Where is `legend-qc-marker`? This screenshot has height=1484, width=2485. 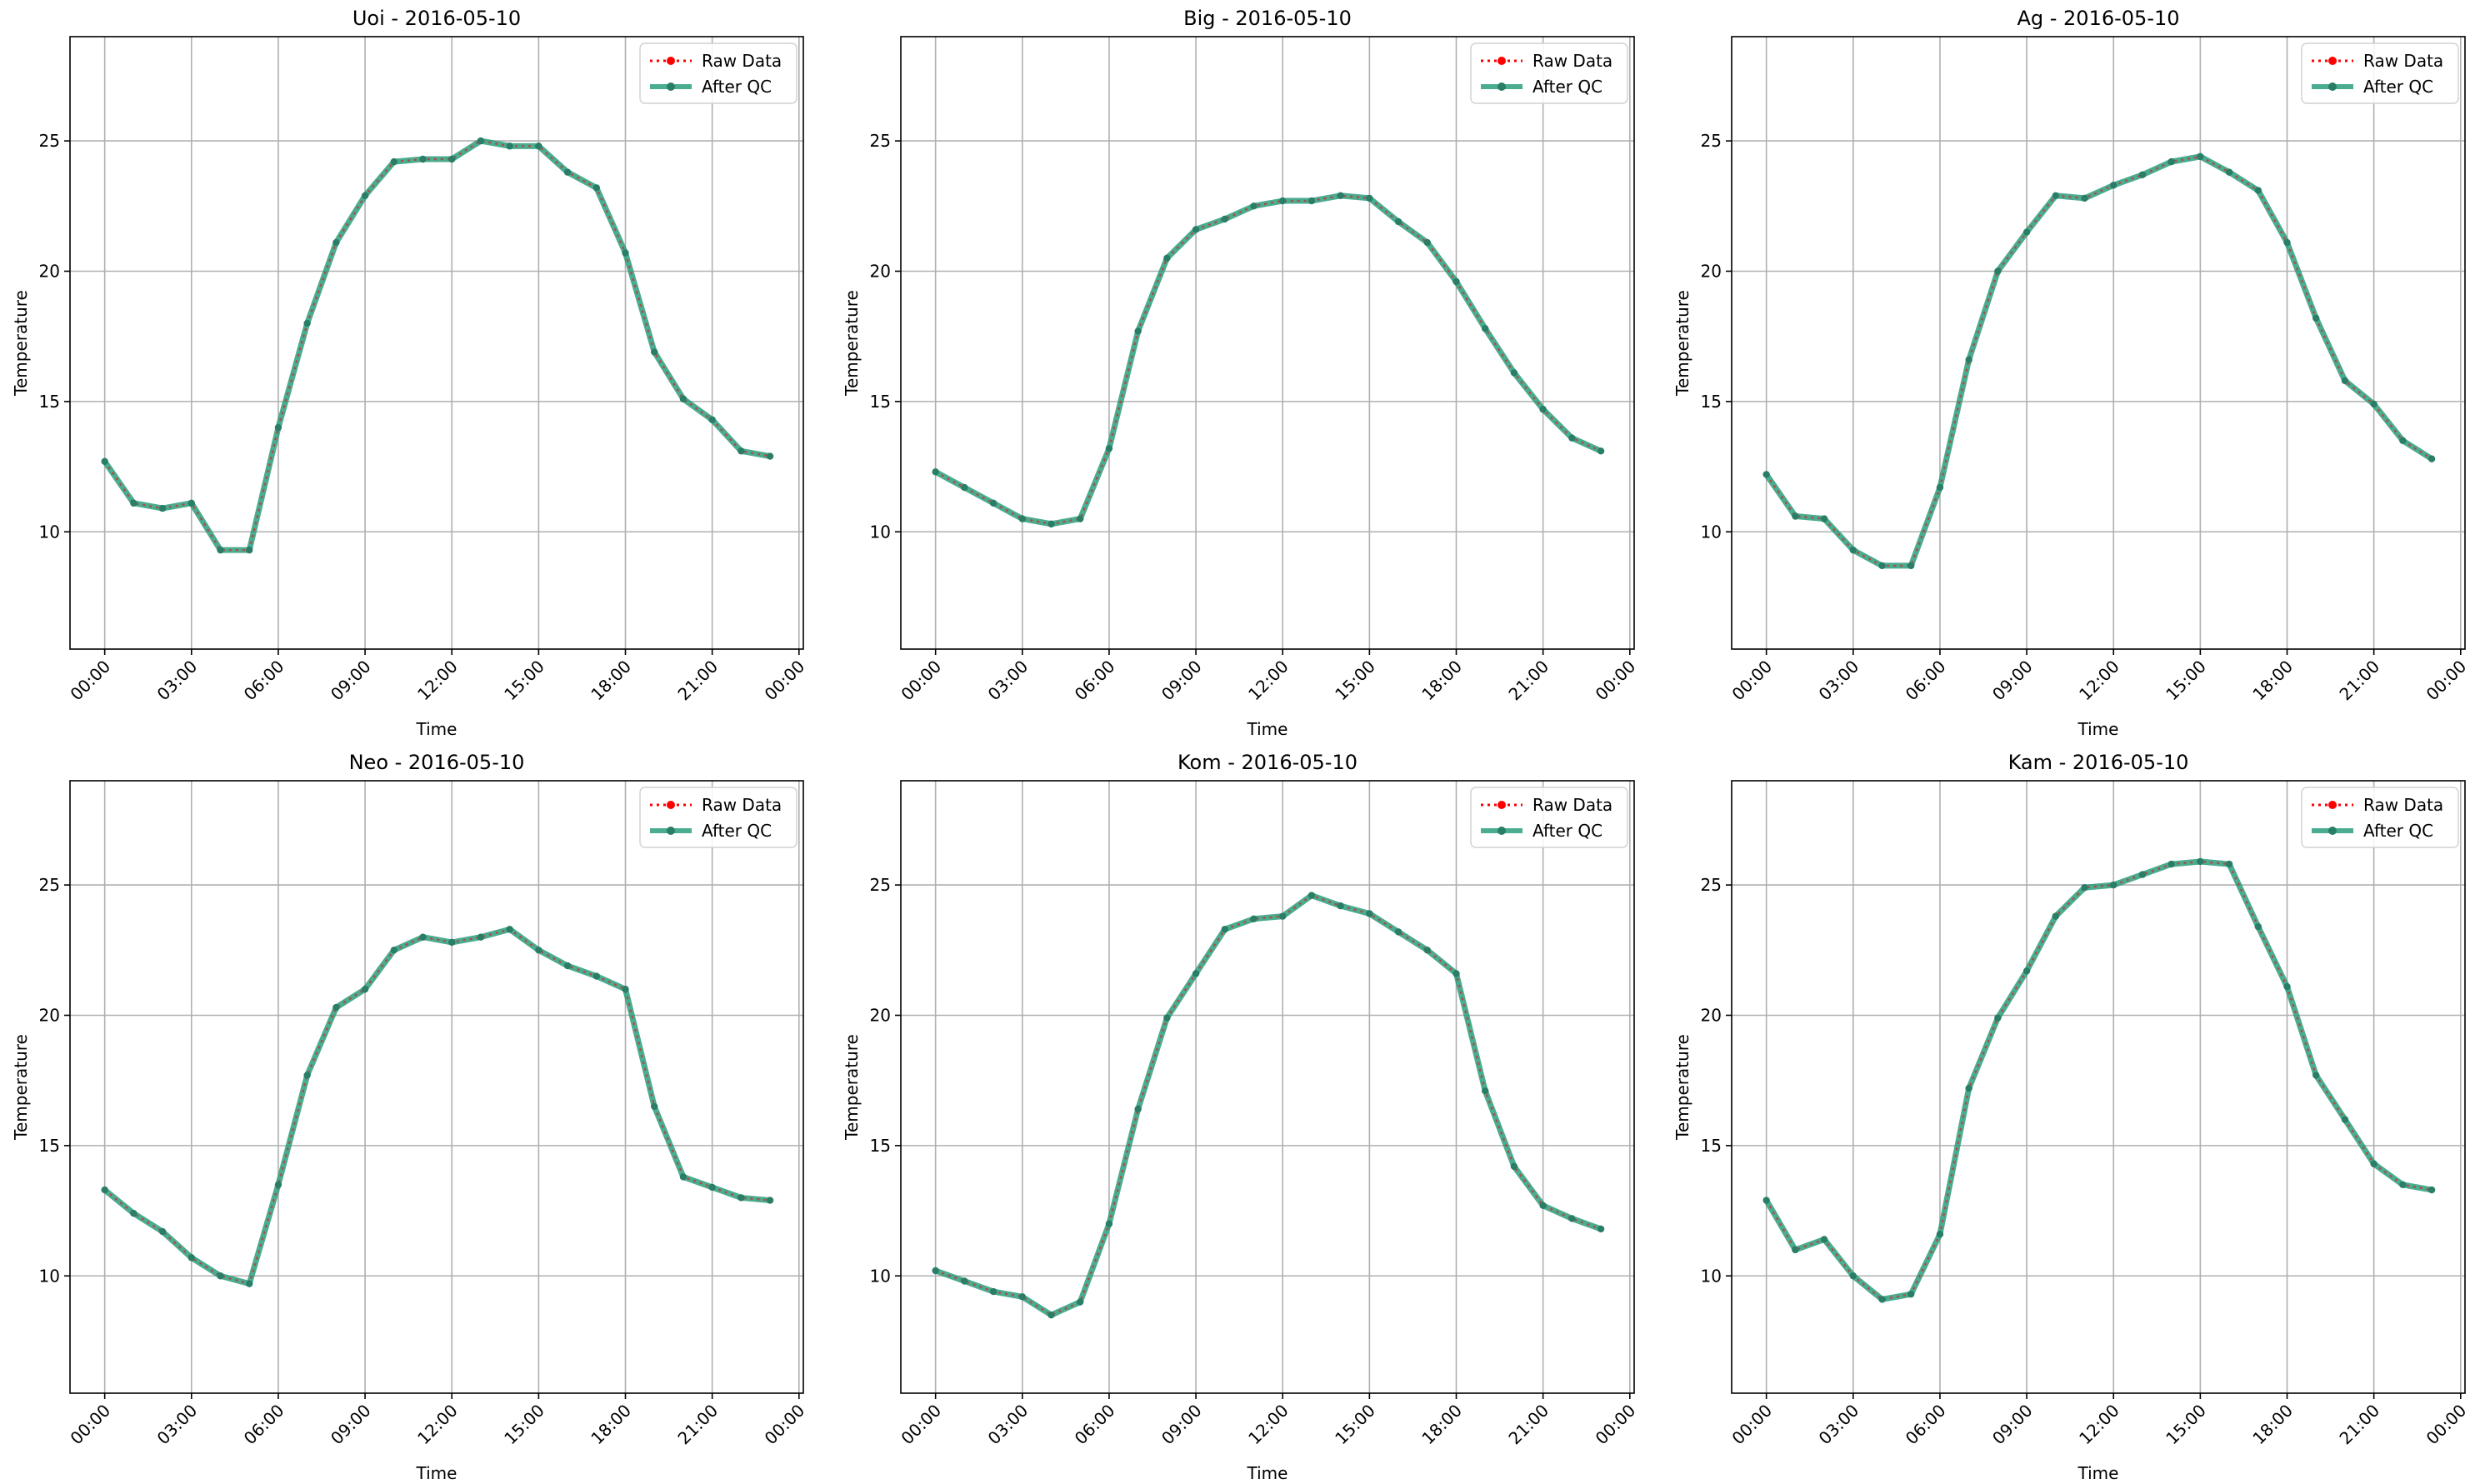
legend-qc-marker is located at coordinates (2332, 831).